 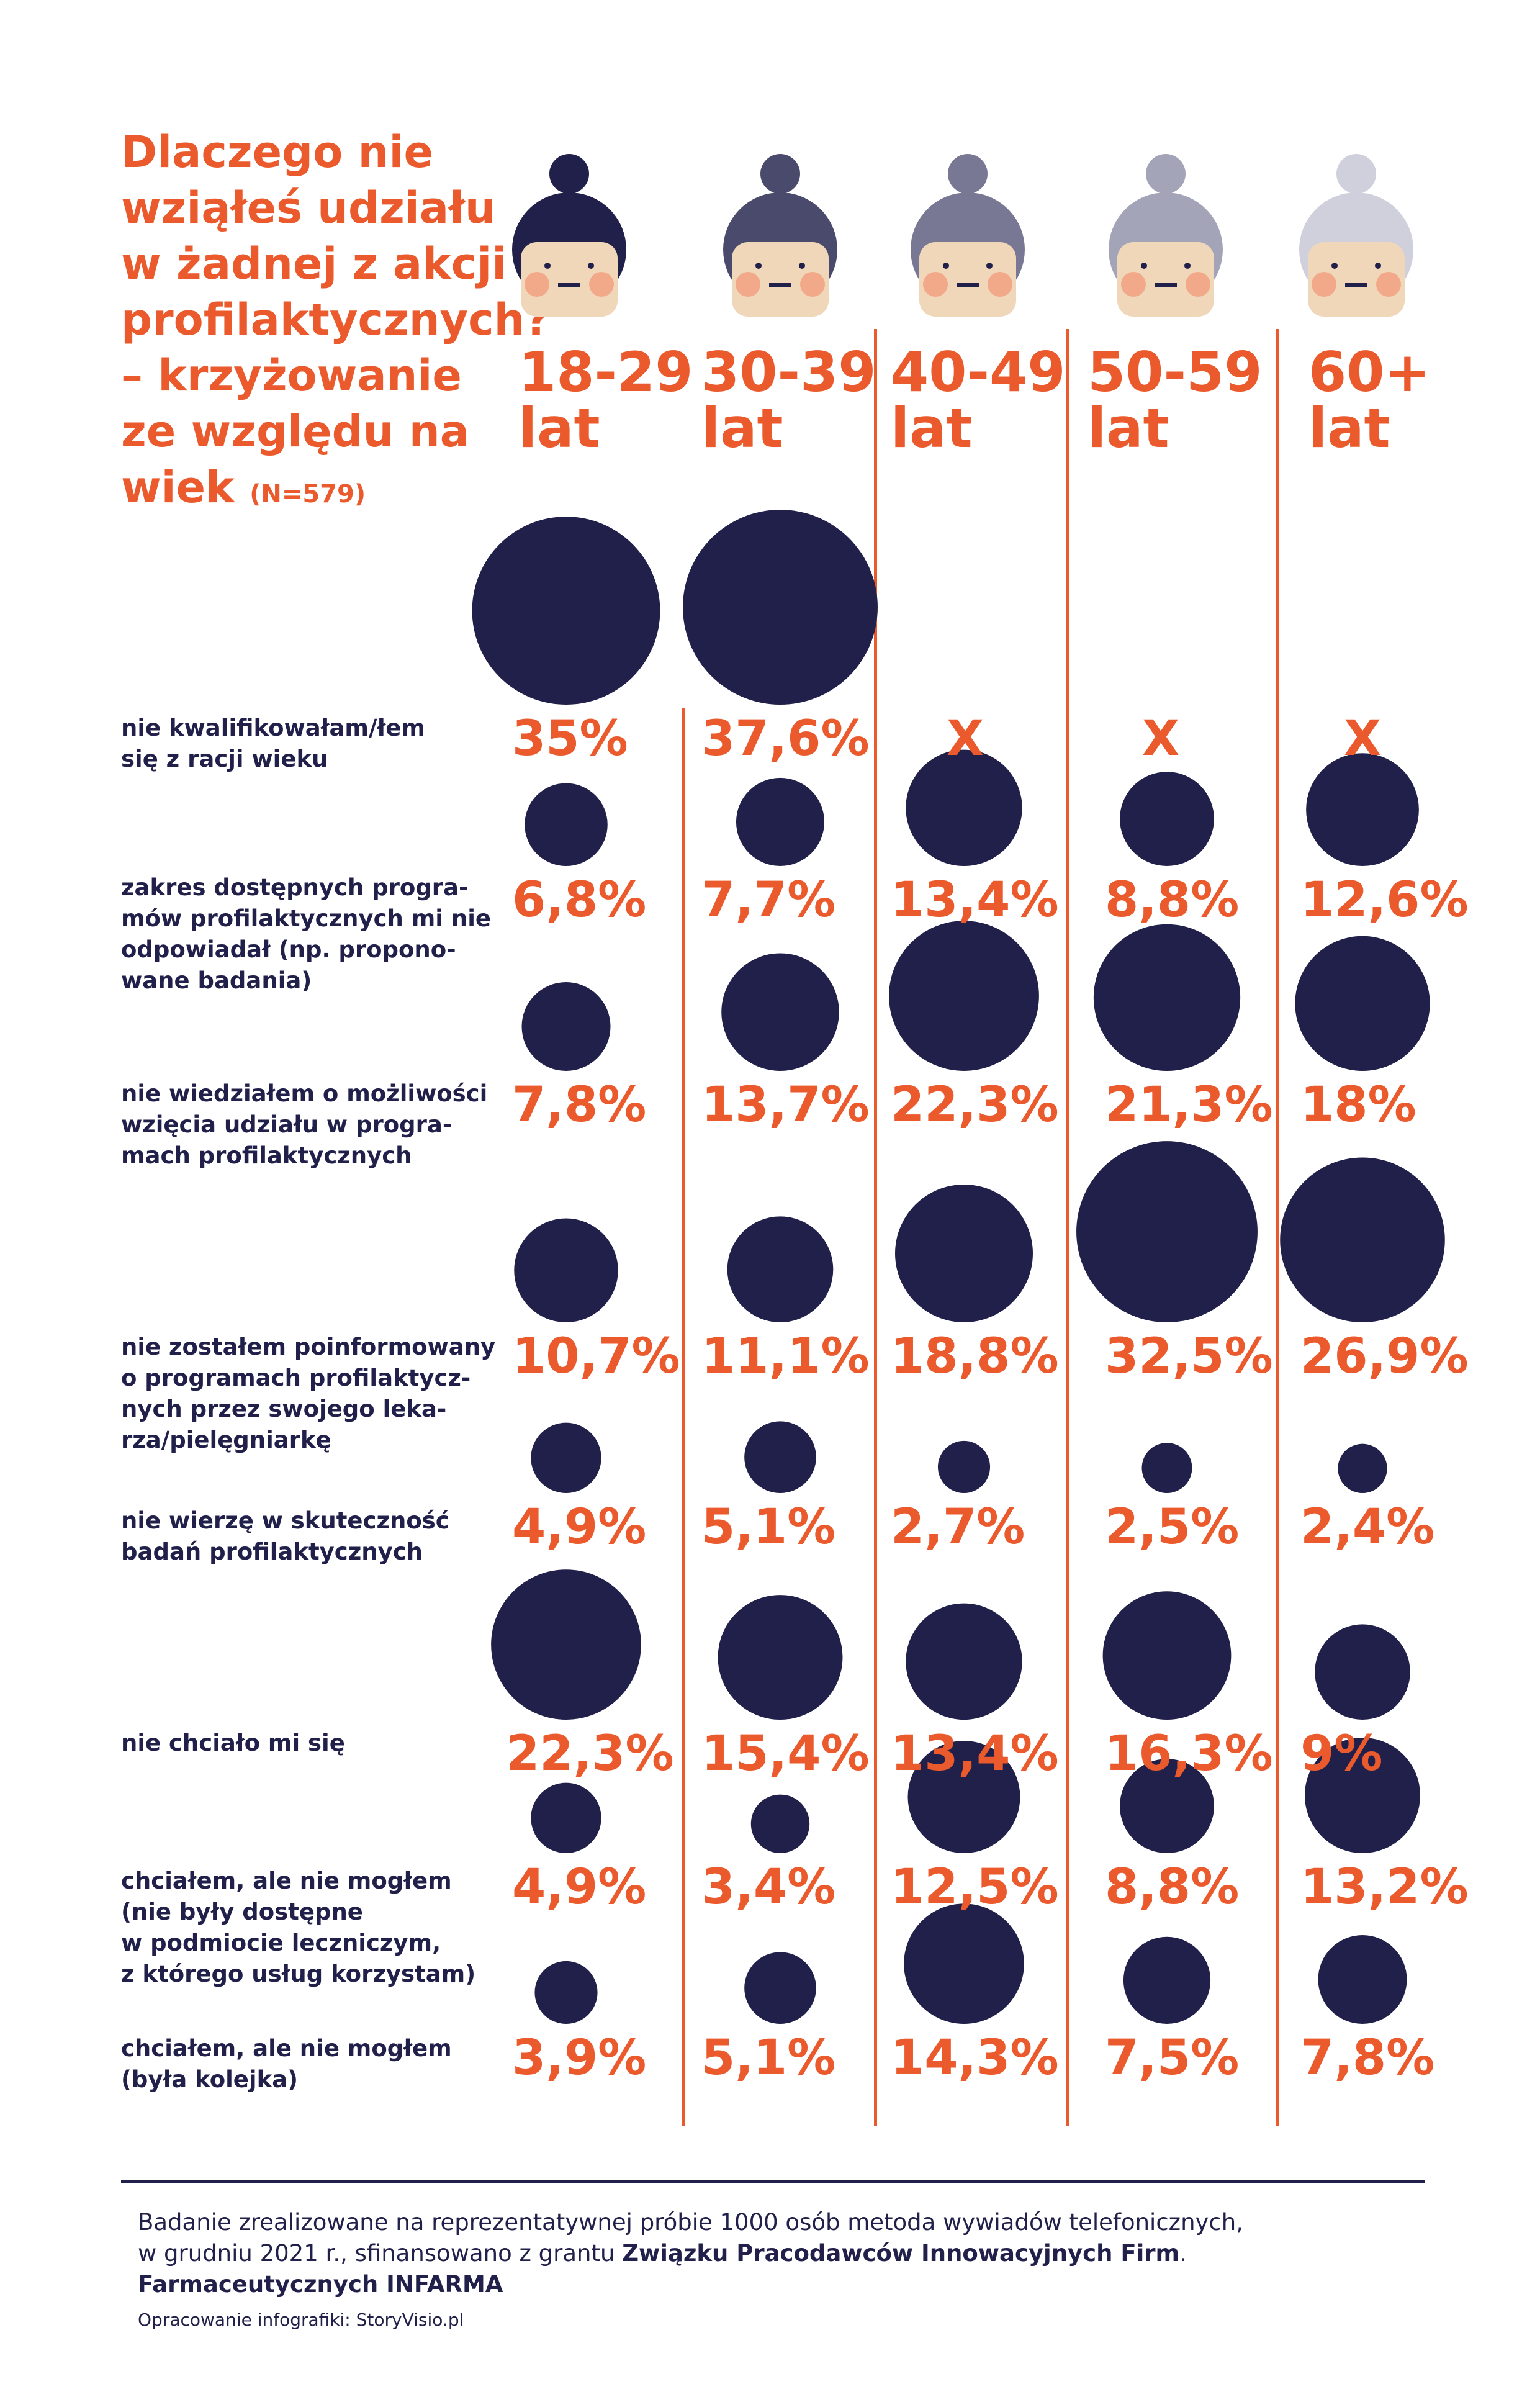 What do you see at coordinates (243, 491) in the screenshot?
I see `title-line: wiek (N=579)` at bounding box center [243, 491].